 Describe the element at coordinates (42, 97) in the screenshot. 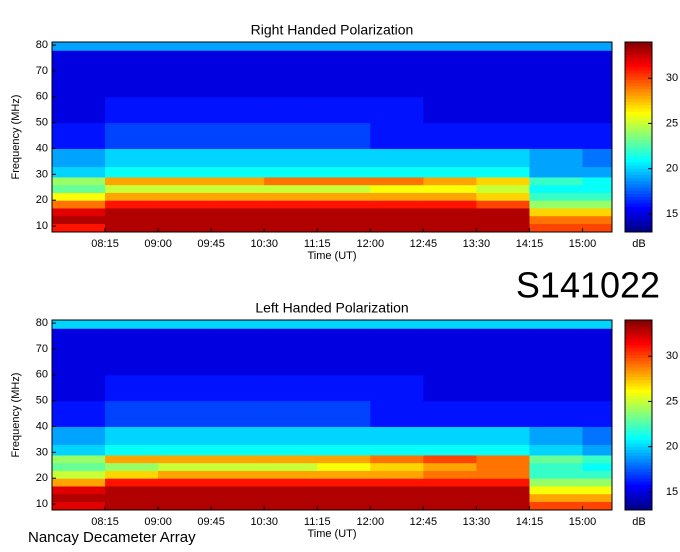

I see `y-tick-label: 60` at that location.